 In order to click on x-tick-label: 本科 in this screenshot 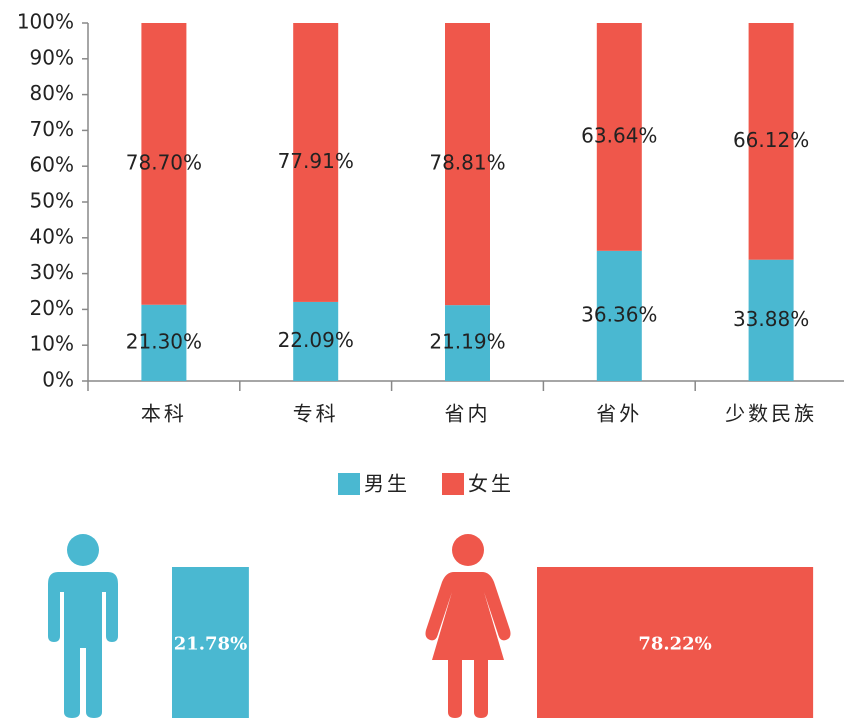, I will do `click(164, 414)`.